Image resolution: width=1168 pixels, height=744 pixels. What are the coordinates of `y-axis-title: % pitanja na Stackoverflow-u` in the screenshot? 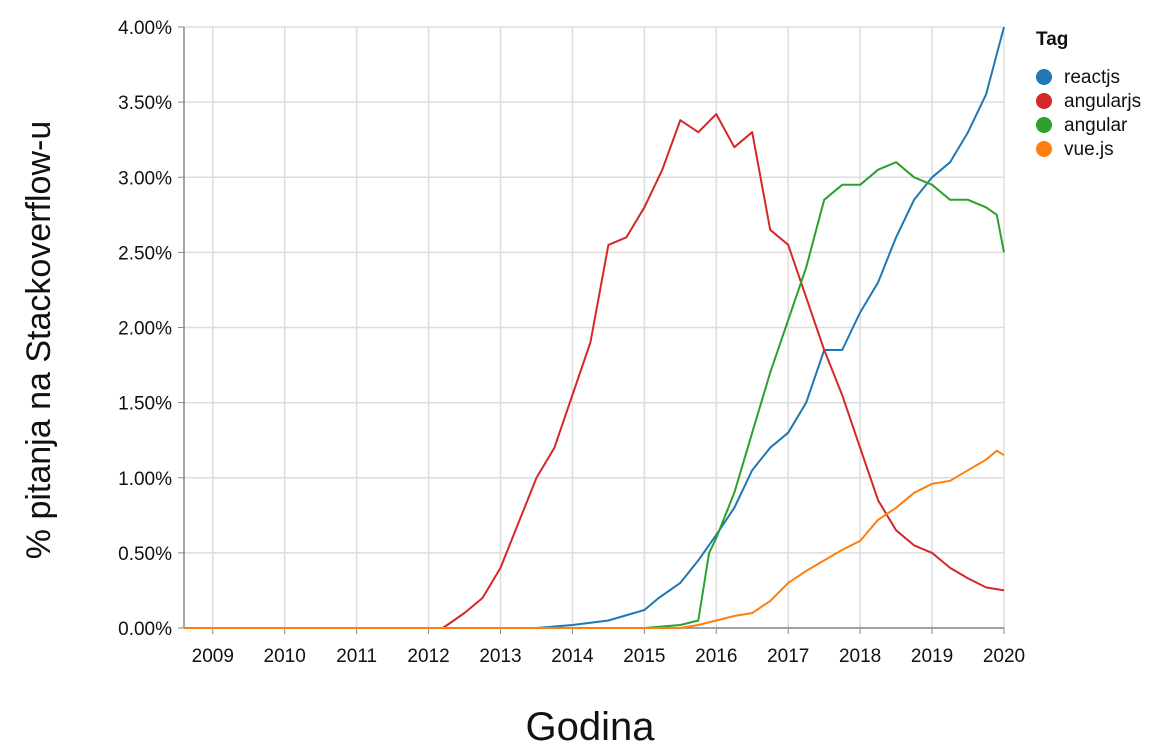 It's located at (39, 340).